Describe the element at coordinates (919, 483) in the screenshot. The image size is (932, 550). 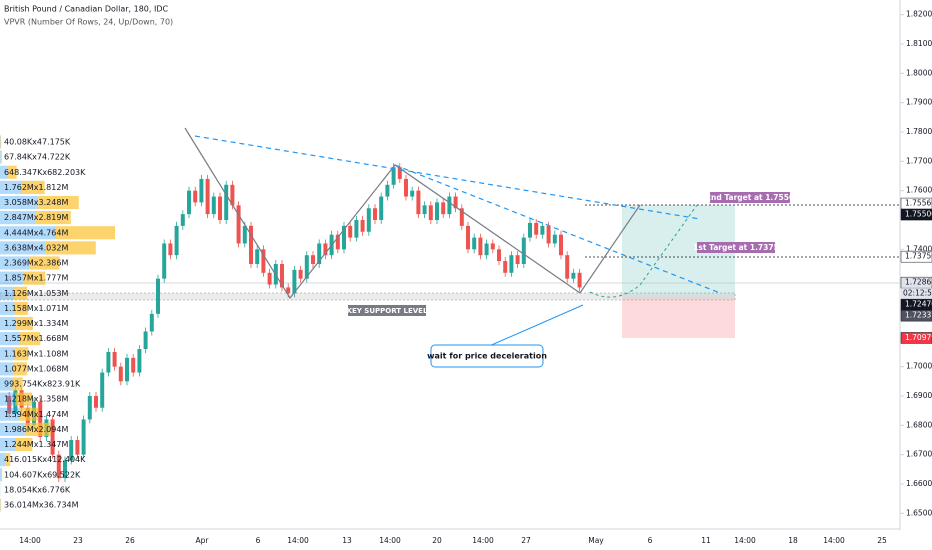
I see `y-tick-label: 1.66000` at that location.